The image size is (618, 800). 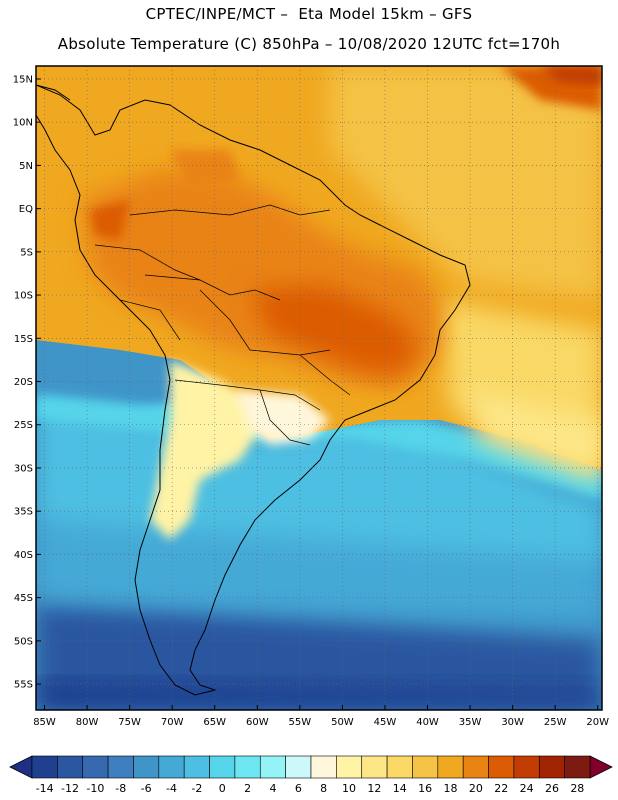 What do you see at coordinates (214, 722) in the screenshot?
I see `lon-label: 65W` at bounding box center [214, 722].